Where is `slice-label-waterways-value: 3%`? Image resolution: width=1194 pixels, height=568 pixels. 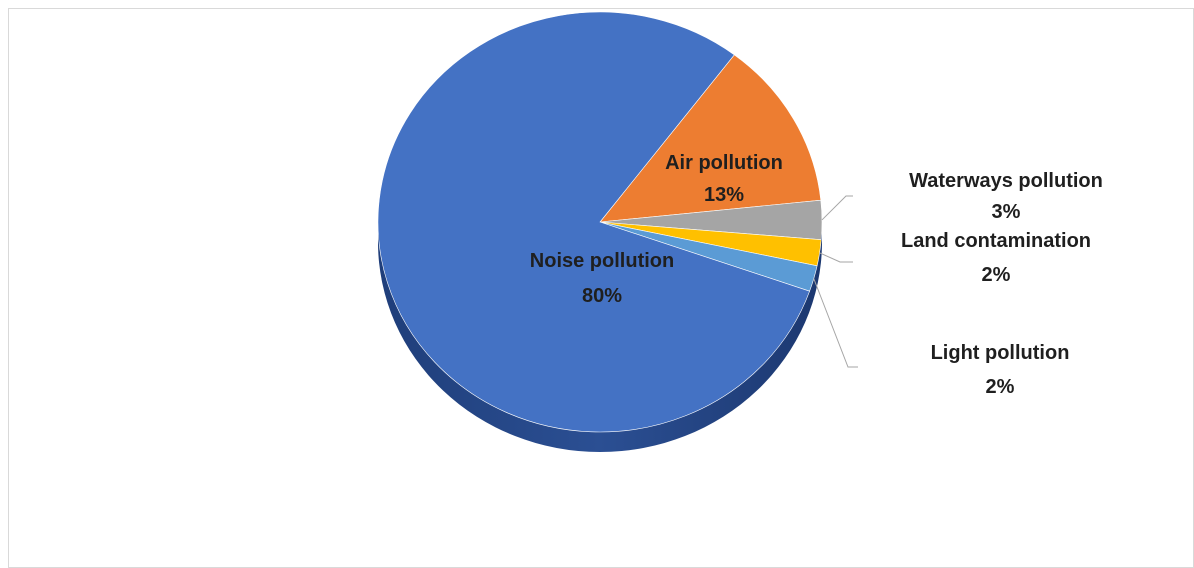
slice-label-waterways-value: 3% is located at coordinates (1006, 212).